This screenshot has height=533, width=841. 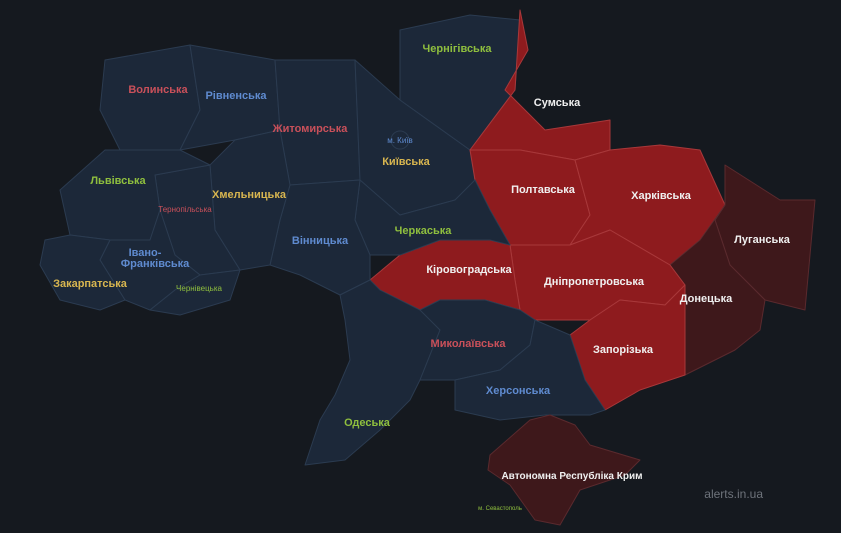 I want to click on label-cherkaska: Черкаська, so click(x=424, y=231).